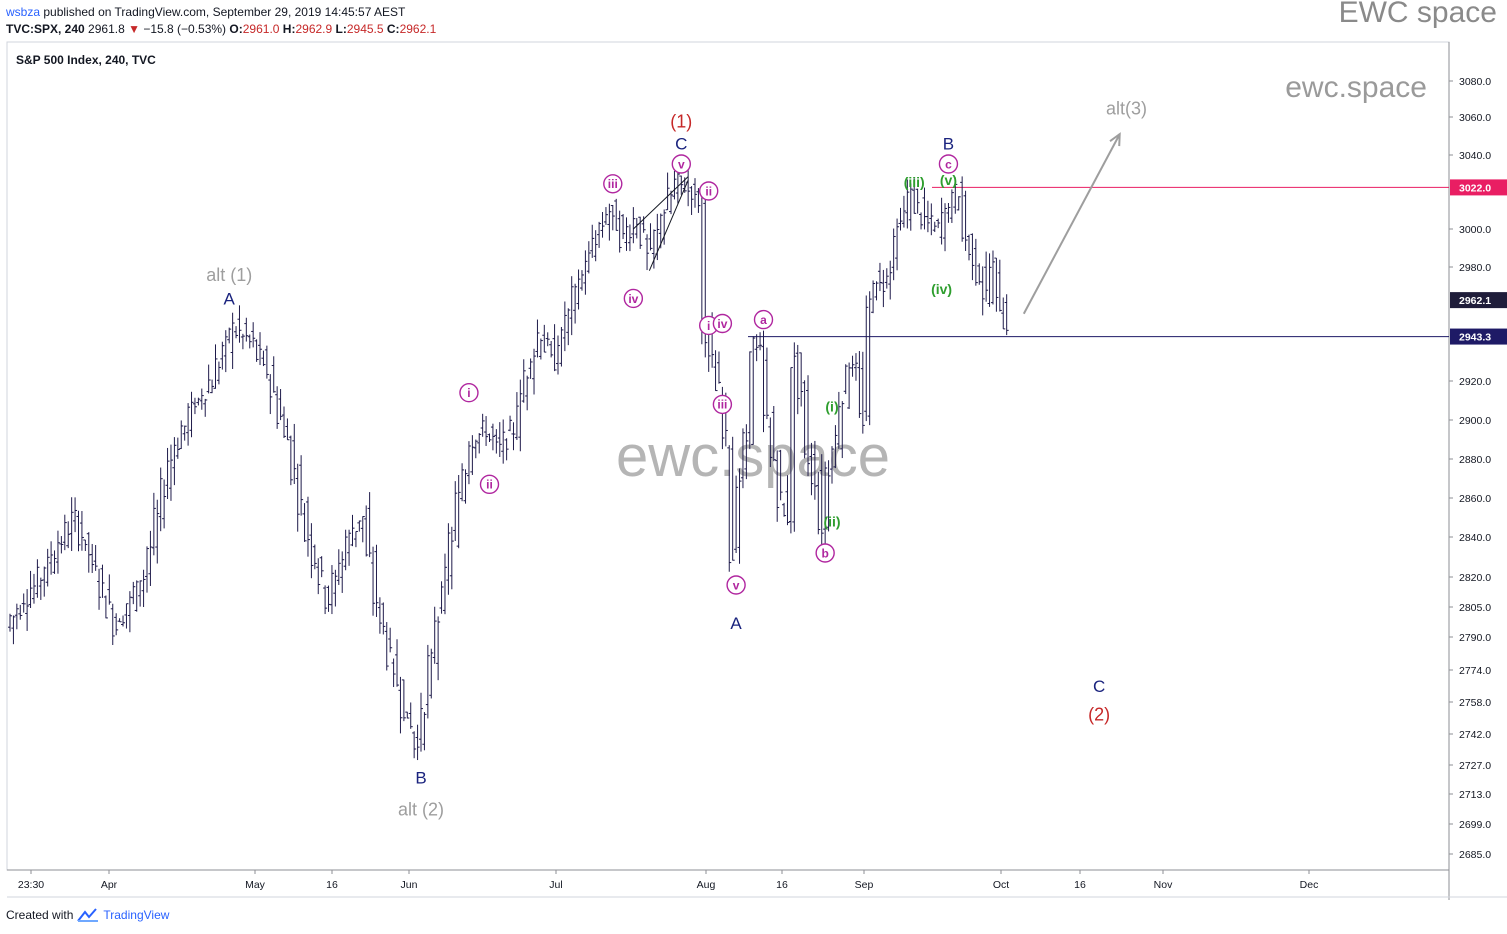 The image size is (1507, 934). Describe the element at coordinates (1475, 825) in the screenshot. I see `y-tick-label: 2699.0` at that location.